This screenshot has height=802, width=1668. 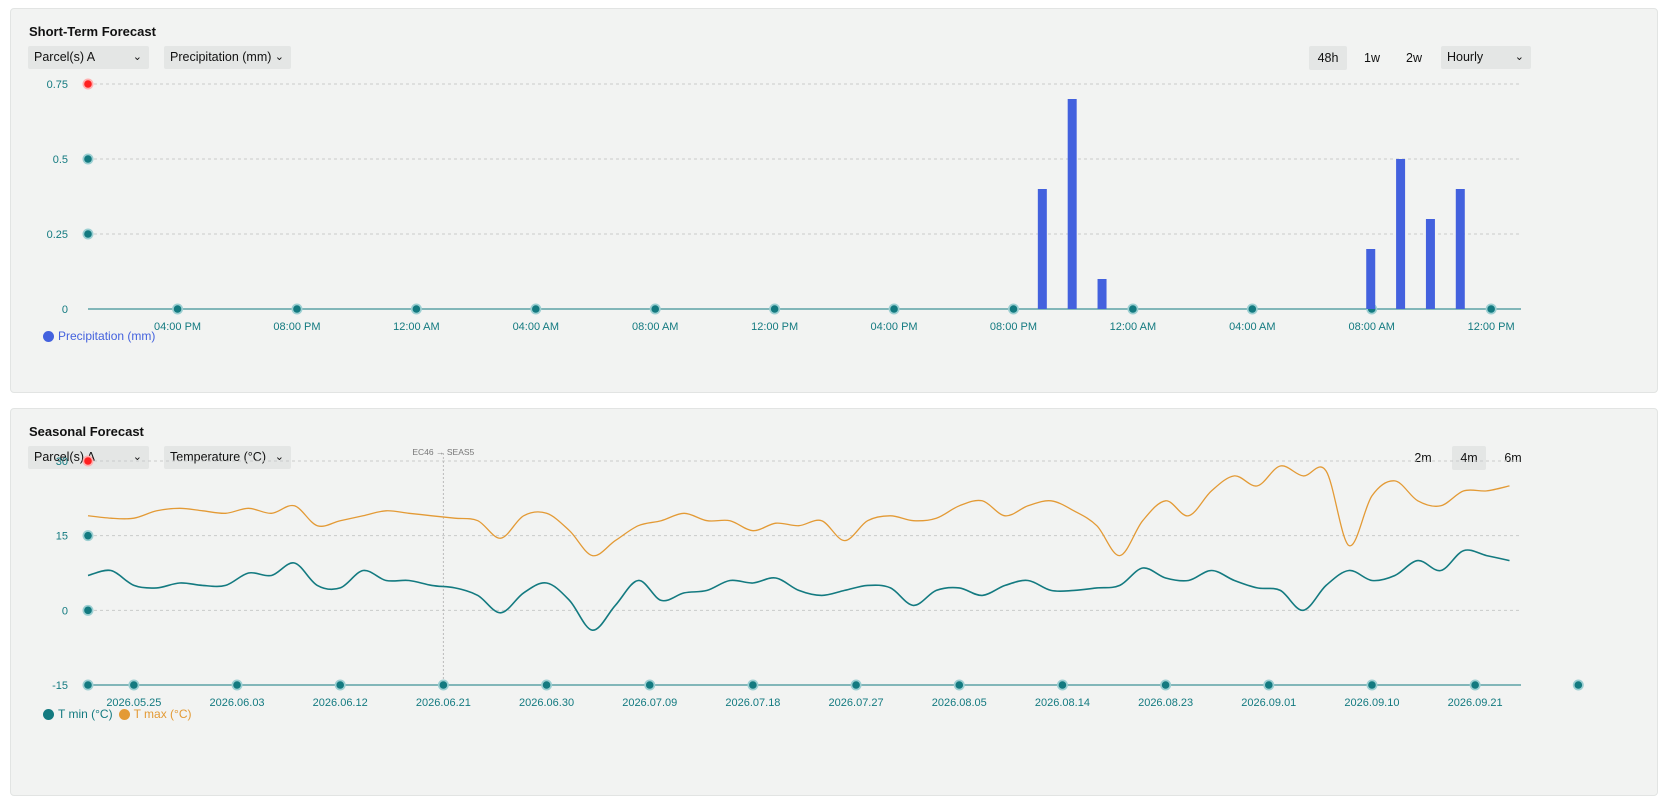 I want to click on legend-precipitation-label: Precipitation (mm), so click(x=107, y=336).